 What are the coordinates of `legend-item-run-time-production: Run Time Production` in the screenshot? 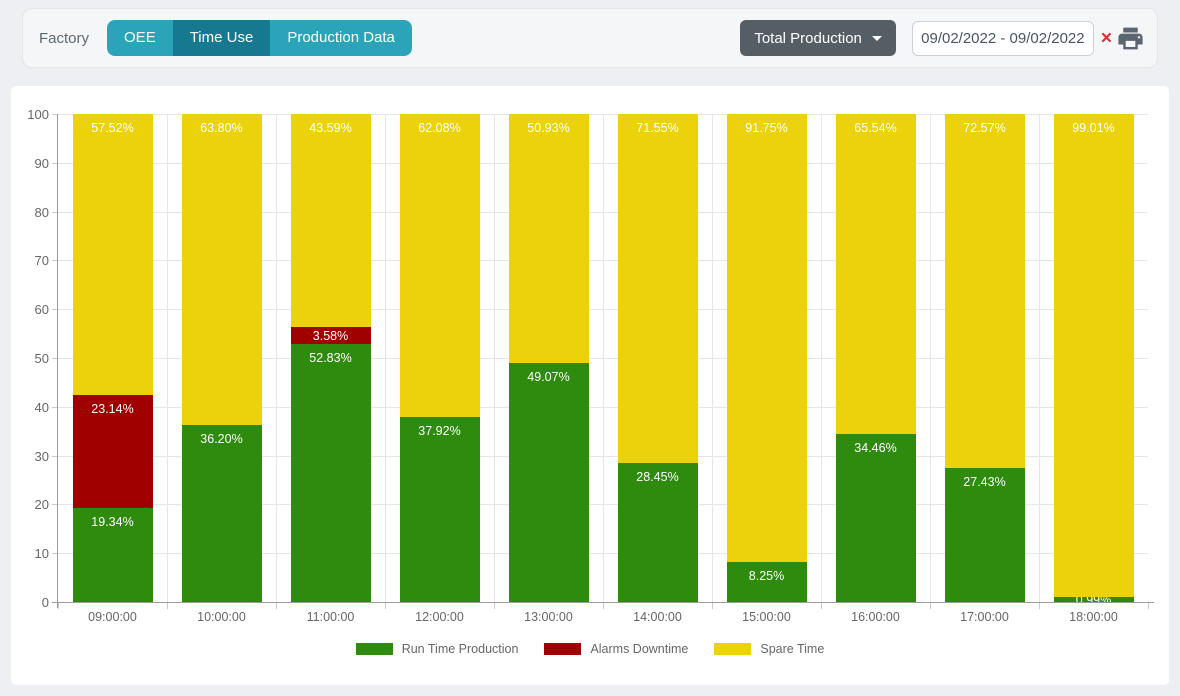 It's located at (437, 649).